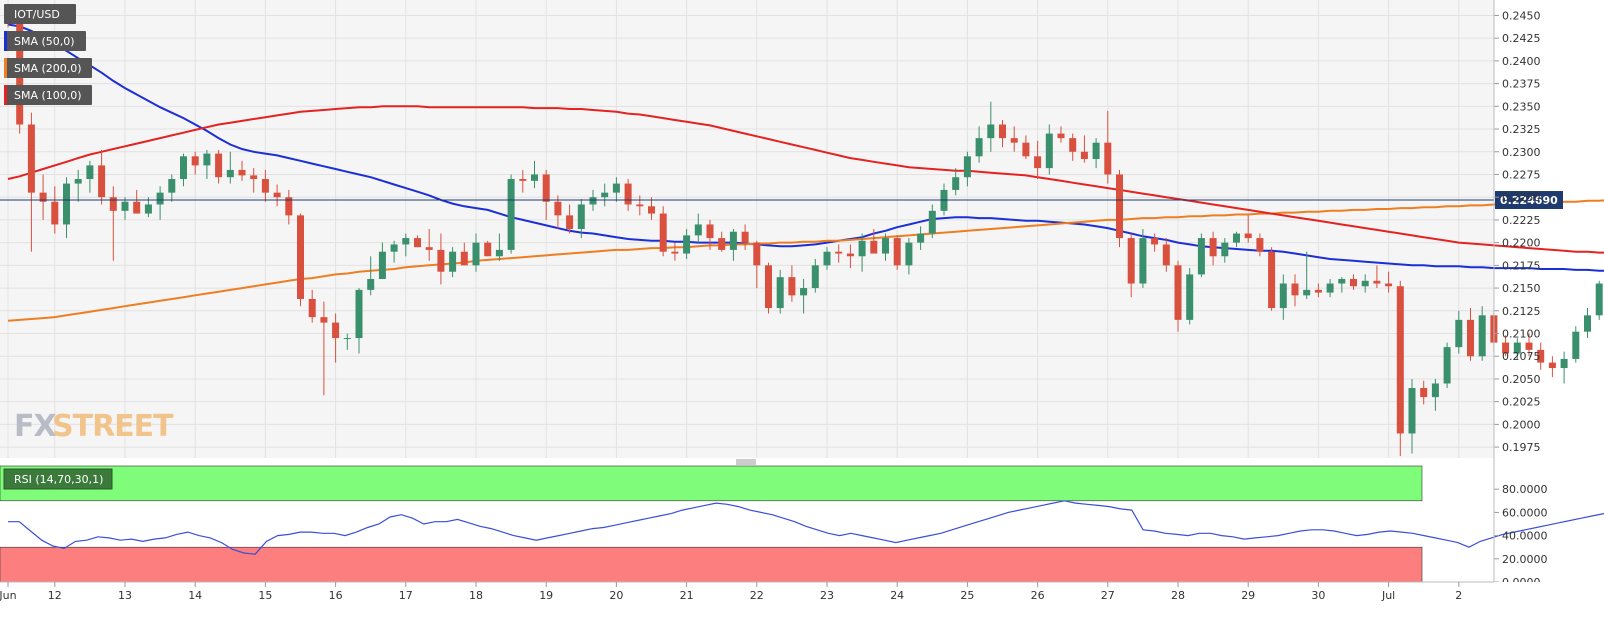 The height and width of the screenshot is (626, 1604). I want to click on legend-item: SMA (50,0), so click(45, 41).